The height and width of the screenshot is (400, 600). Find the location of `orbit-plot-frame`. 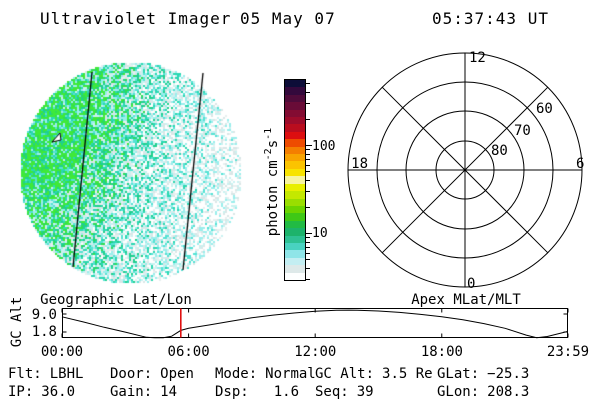

orbit-plot-frame is located at coordinates (315, 323).